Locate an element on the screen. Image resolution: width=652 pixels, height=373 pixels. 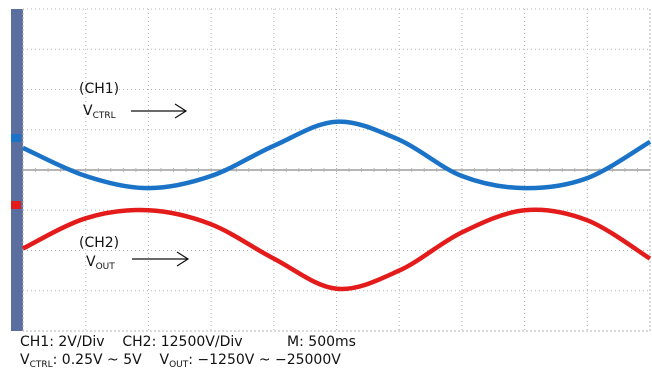
channel-markers is located at coordinates (16, 171).